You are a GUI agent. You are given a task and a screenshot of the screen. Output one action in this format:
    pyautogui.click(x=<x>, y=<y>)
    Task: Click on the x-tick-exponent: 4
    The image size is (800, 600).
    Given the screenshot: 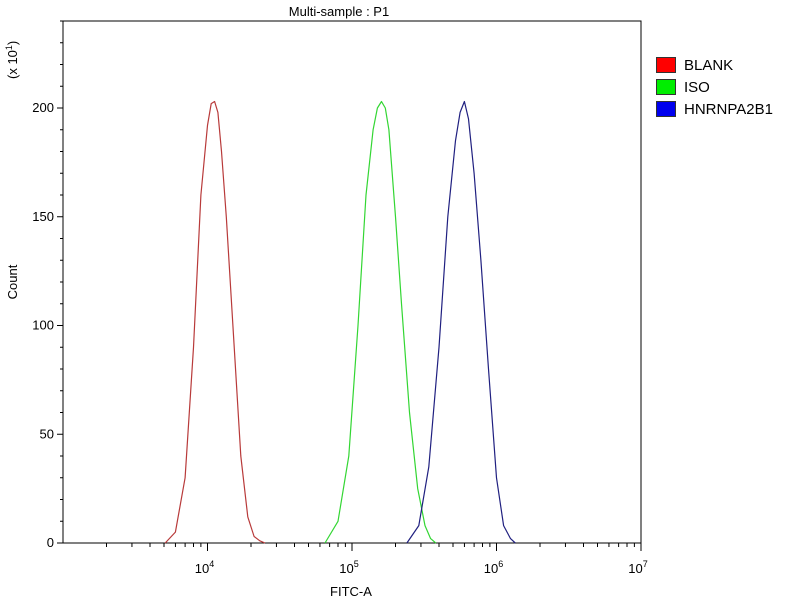 What is the action you would take?
    pyautogui.click(x=211, y=564)
    